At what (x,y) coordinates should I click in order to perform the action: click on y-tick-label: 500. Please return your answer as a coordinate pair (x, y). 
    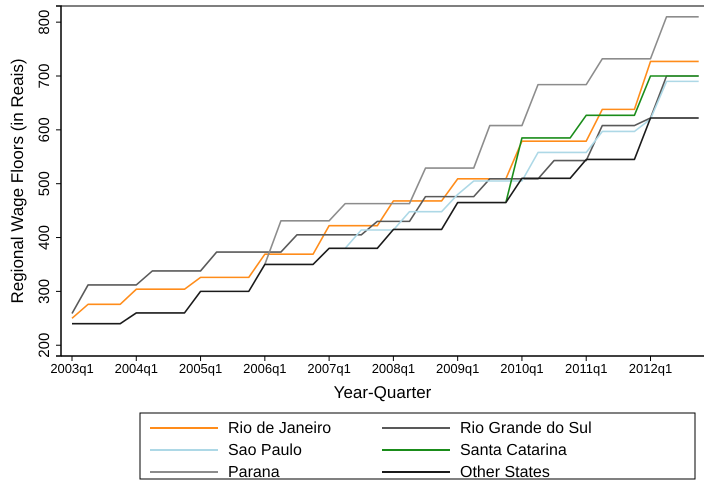
    Looking at the image, I should click on (44, 183).